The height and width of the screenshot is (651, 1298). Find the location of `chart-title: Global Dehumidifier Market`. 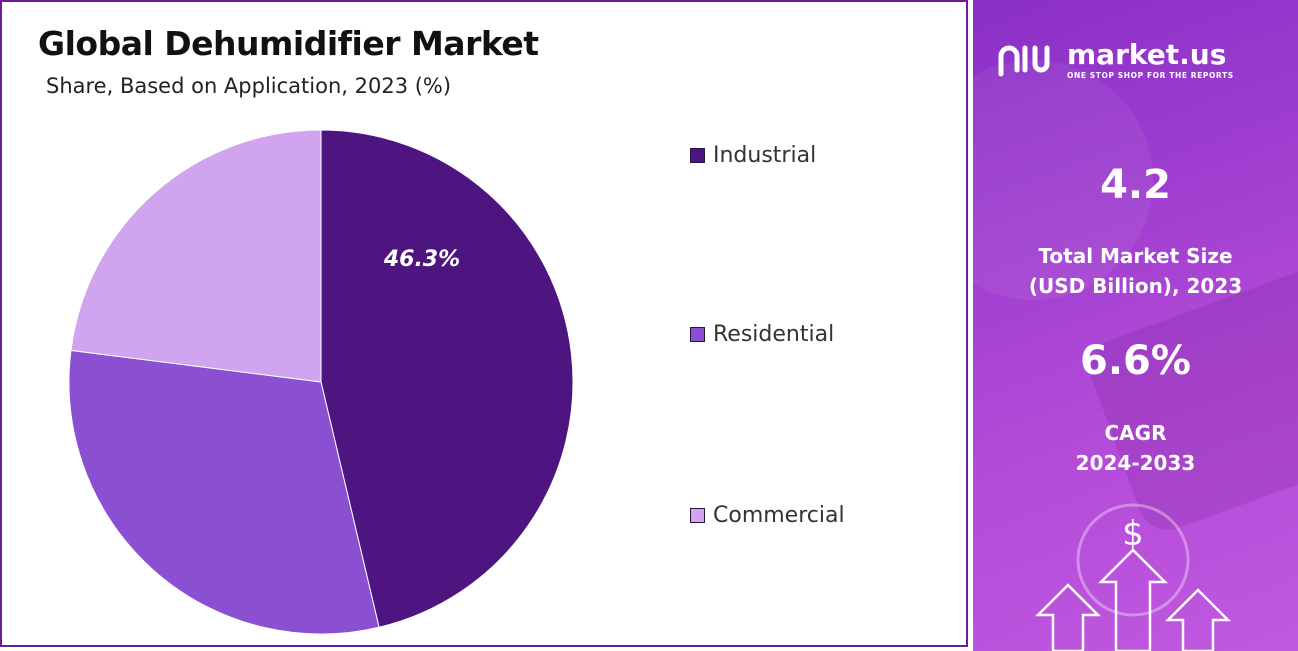

chart-title: Global Dehumidifier Market is located at coordinates (288, 43).